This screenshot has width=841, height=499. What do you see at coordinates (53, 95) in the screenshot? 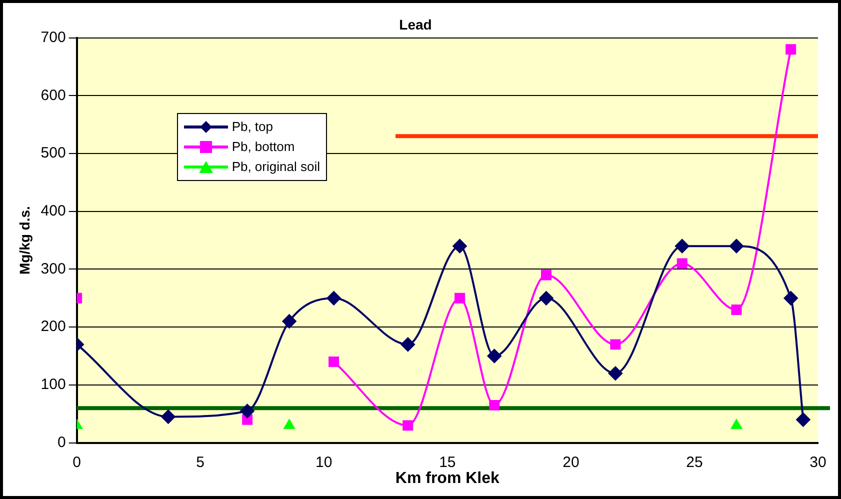
I see `y-tick-label: 600` at bounding box center [53, 95].